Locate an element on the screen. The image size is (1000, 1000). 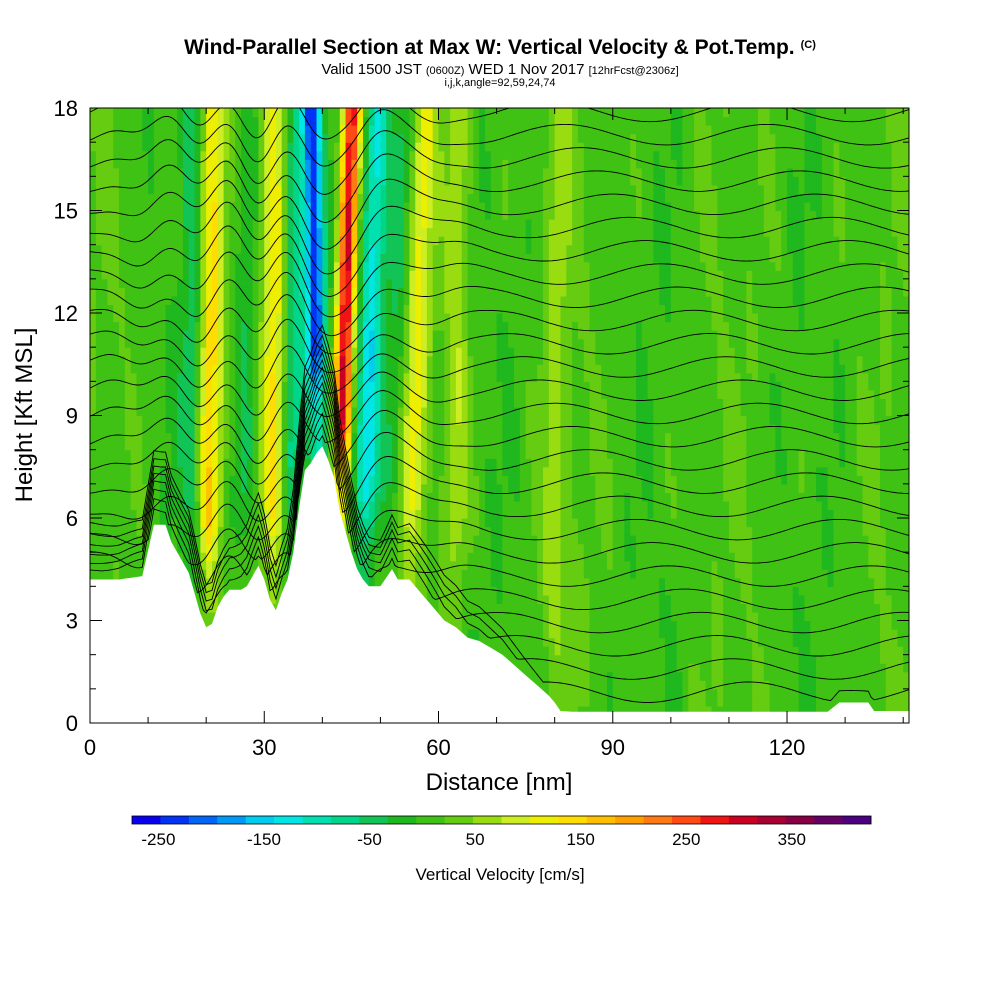
x-tick-label: 90 is located at coordinates (613, 747).